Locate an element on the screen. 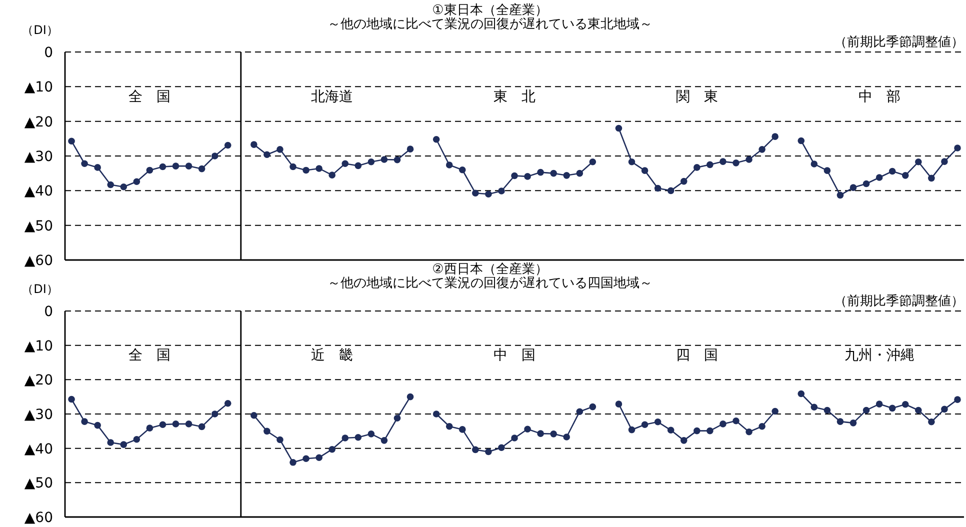  annotation: 関 東 is located at coordinates (697, 96).